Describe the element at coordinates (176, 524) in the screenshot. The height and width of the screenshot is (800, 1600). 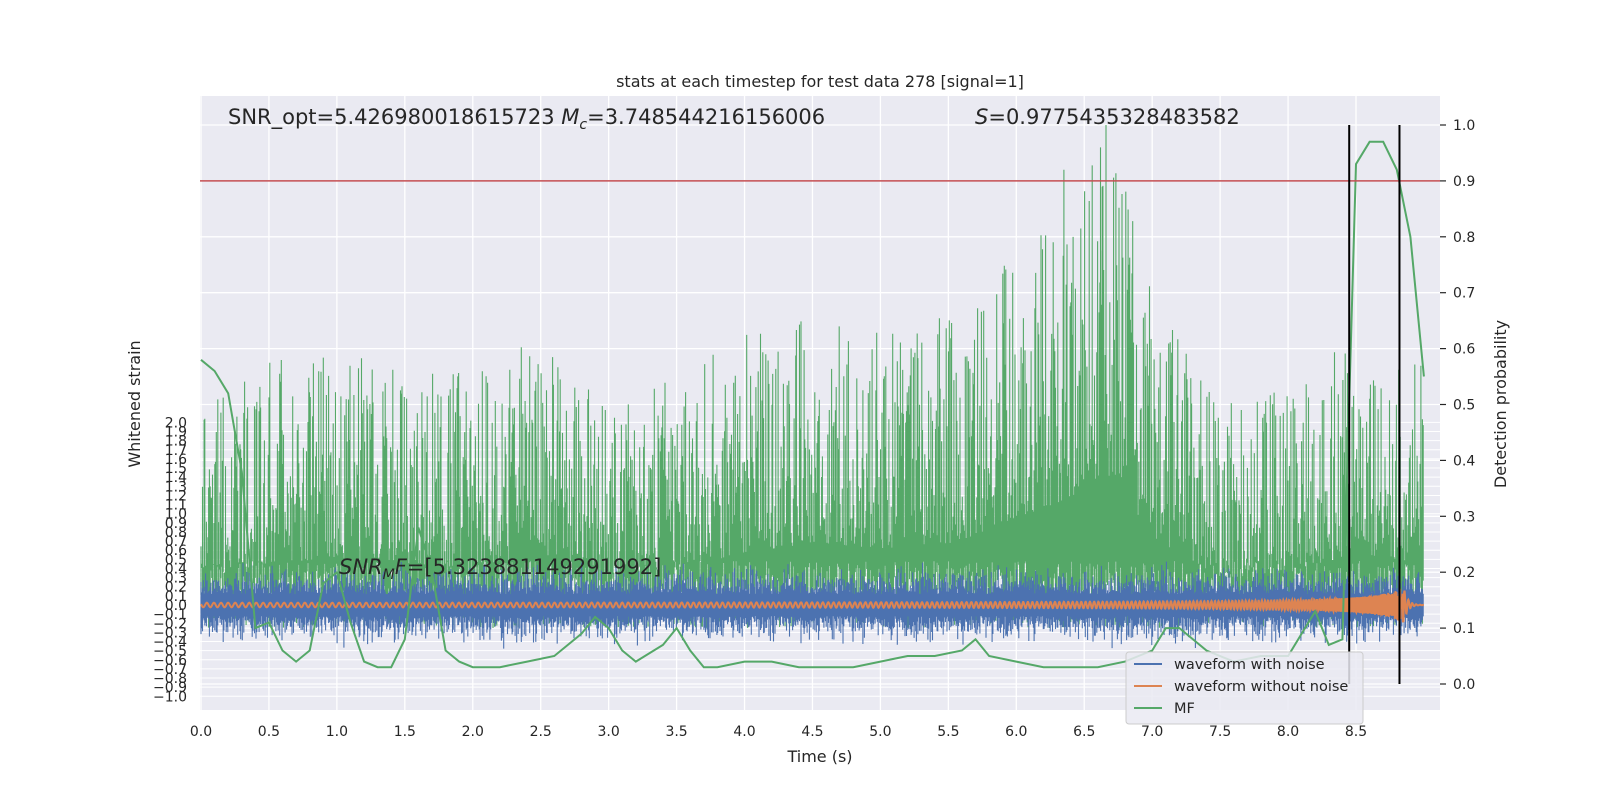
I see `left-tick-label: 0.9` at that location.